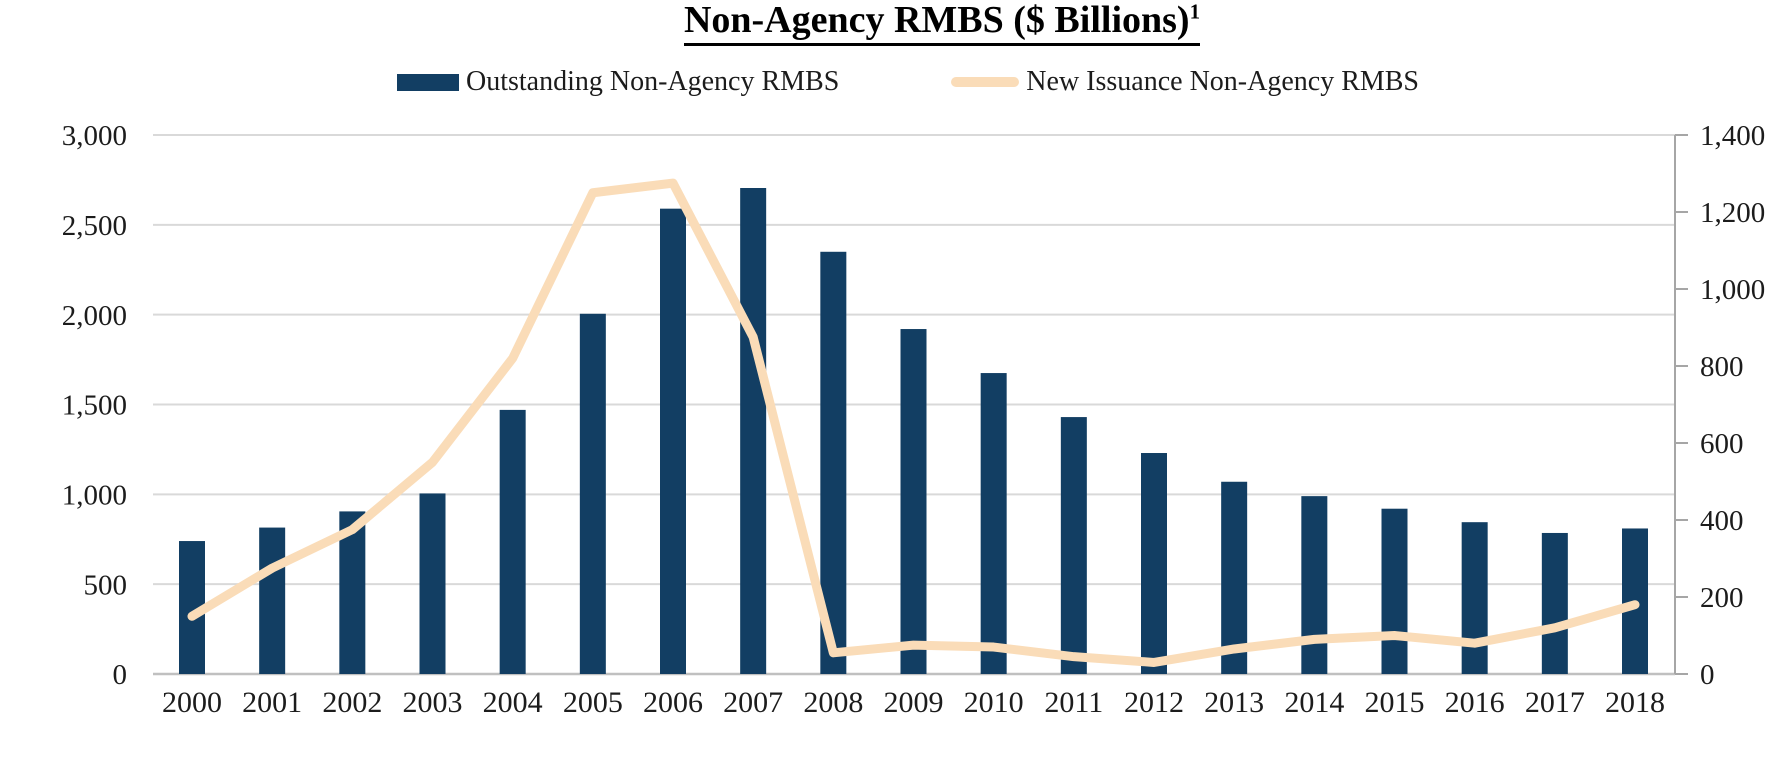  I want to click on y-axis-label-left: 2,500, so click(94, 226).